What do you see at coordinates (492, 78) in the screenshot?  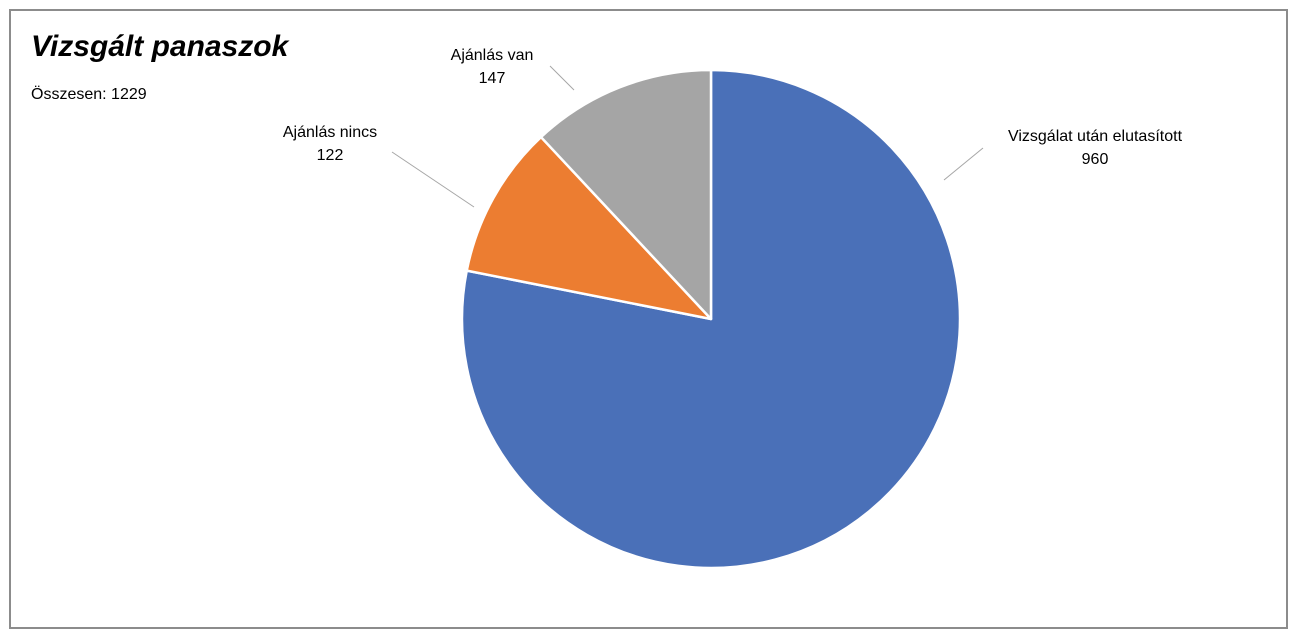 I see `slice-value: 147` at bounding box center [492, 78].